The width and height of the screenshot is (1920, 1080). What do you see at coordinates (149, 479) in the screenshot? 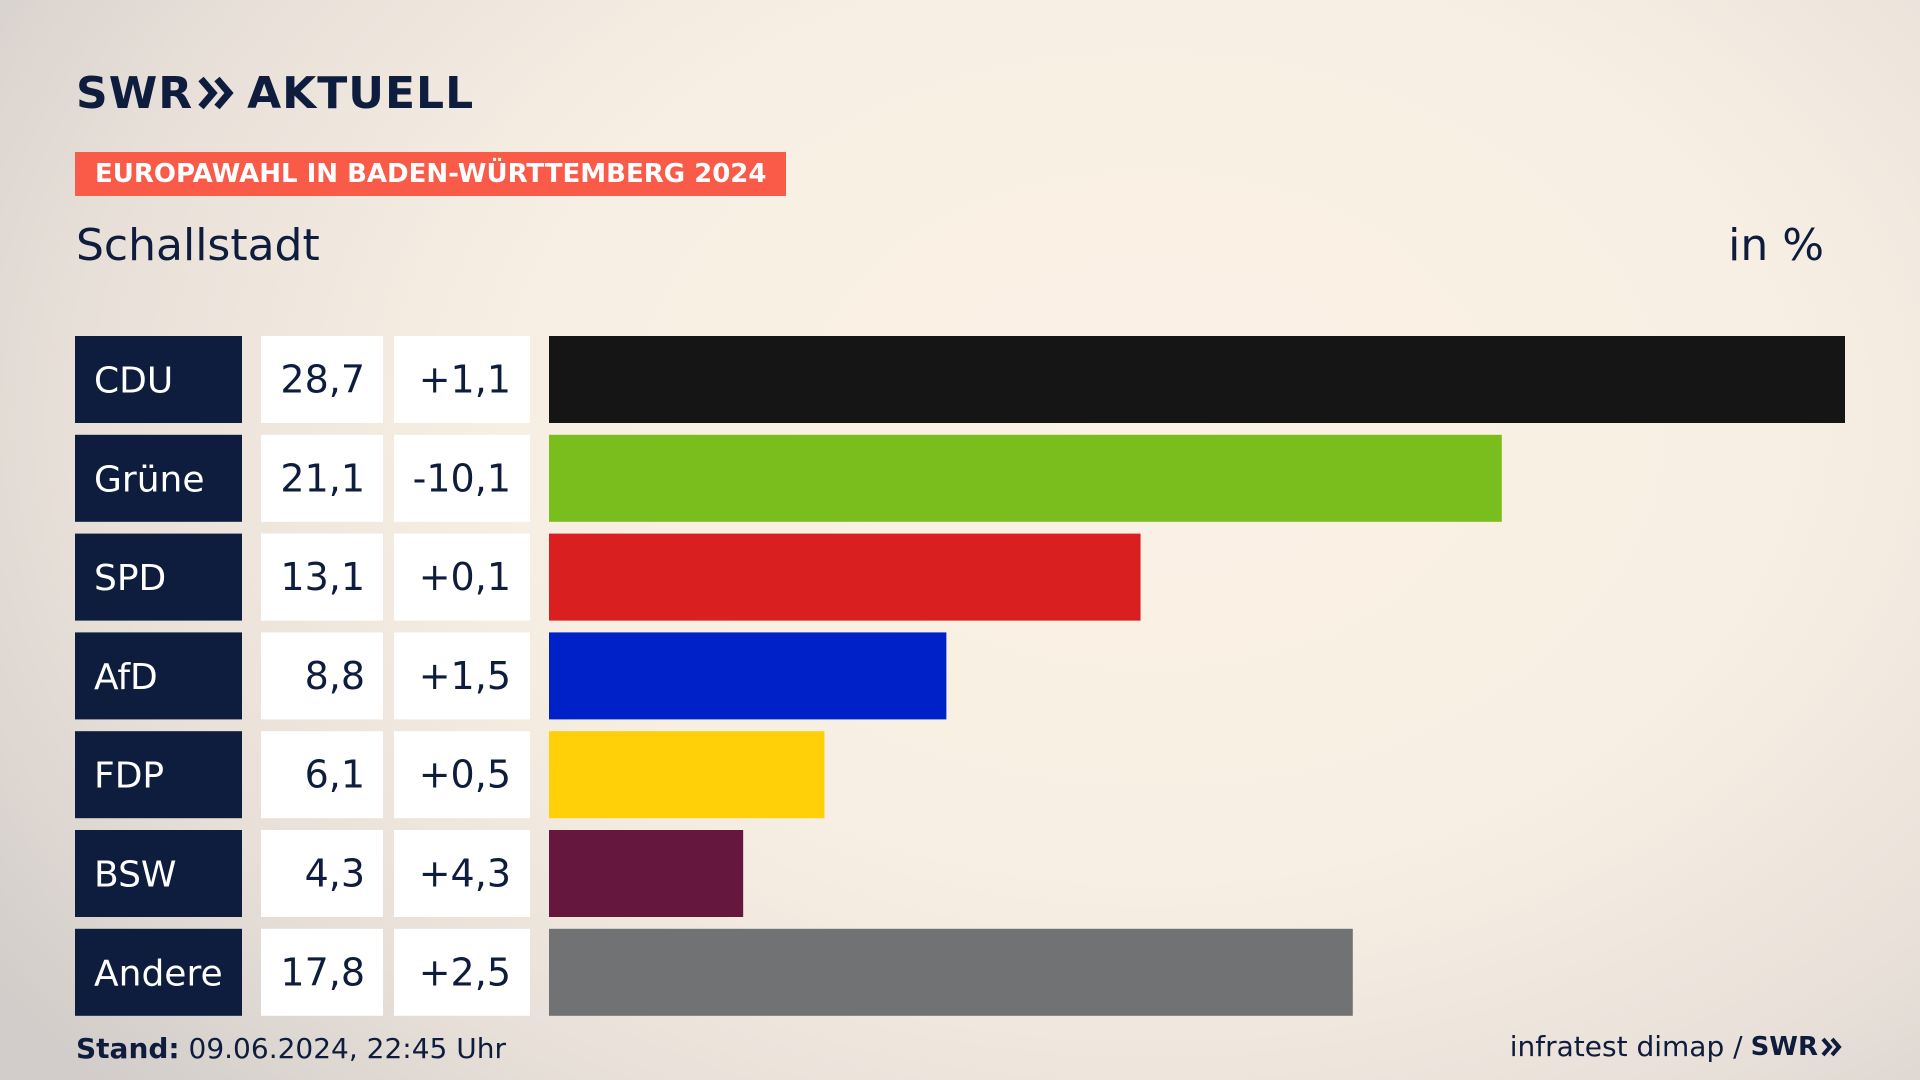
I see `party-label: Grüne` at bounding box center [149, 479].